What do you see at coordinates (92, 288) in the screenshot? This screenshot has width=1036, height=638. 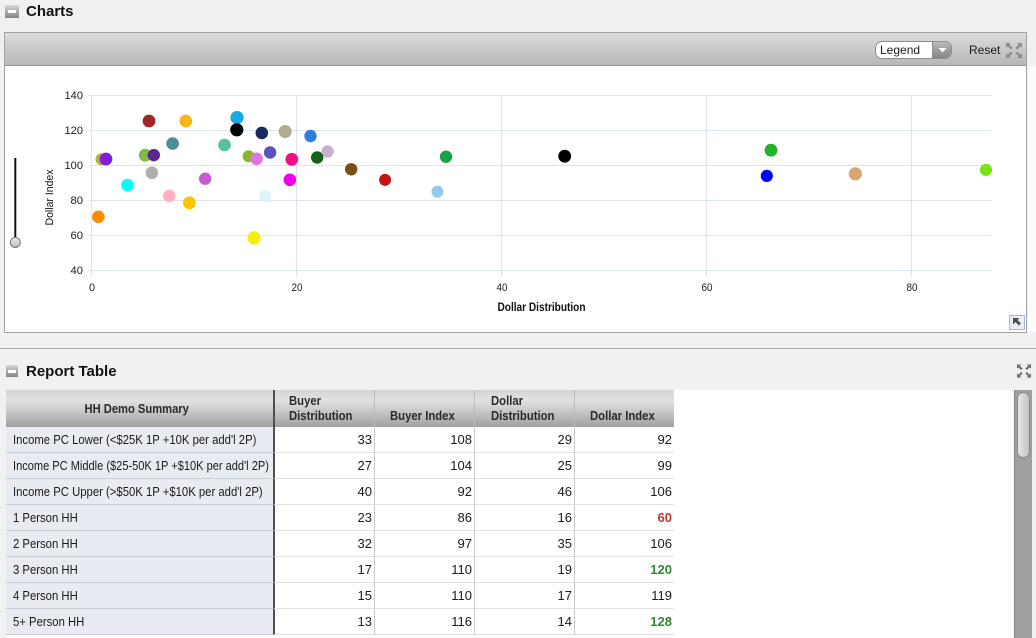 I see `svg-text: 0` at bounding box center [92, 288].